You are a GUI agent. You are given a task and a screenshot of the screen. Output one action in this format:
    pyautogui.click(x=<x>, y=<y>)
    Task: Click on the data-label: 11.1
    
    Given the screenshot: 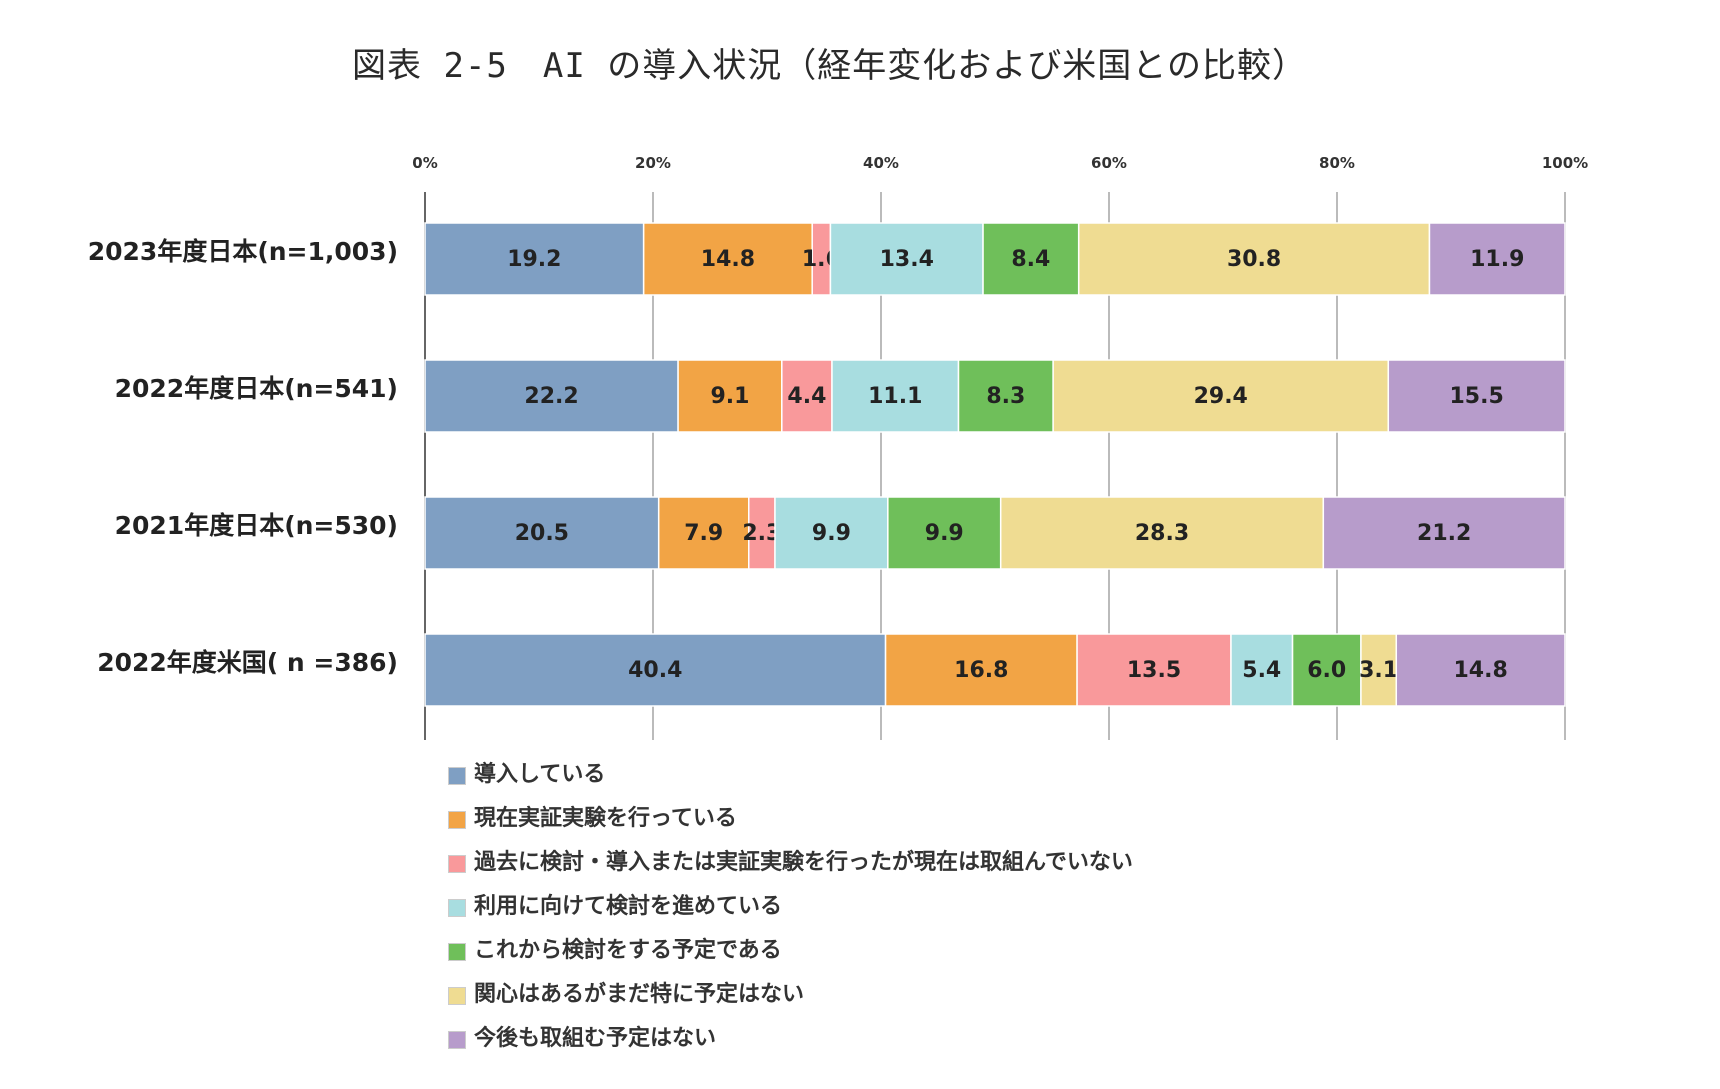 What is the action you would take?
    pyautogui.click(x=895, y=396)
    